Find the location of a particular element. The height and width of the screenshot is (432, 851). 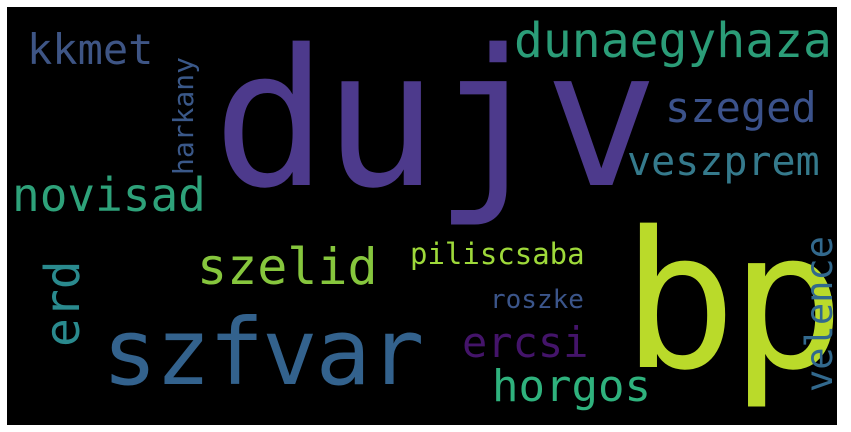

word-szfvar: szfvar is located at coordinates (263, 352).